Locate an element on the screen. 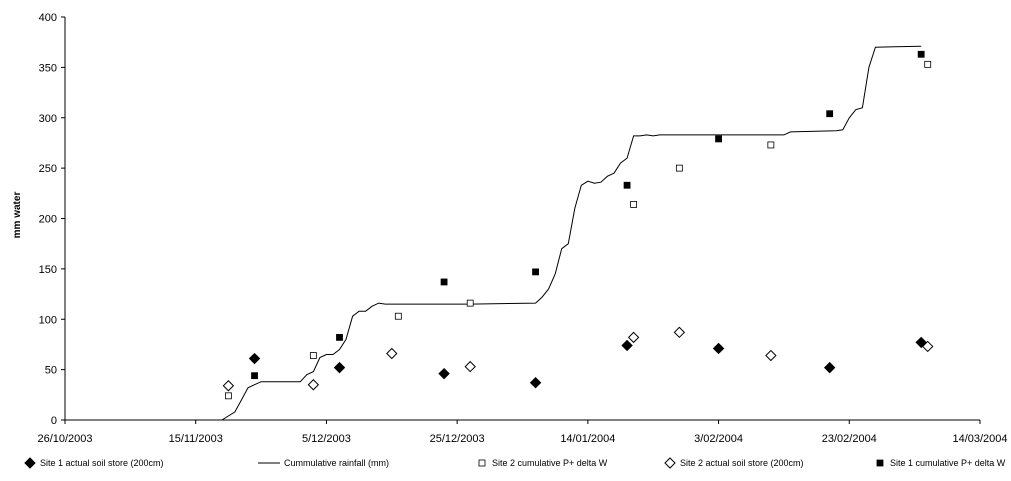 This screenshot has height=481, width=1011. legend-label: Cummulative rainfall (mm) is located at coordinates (336, 463).